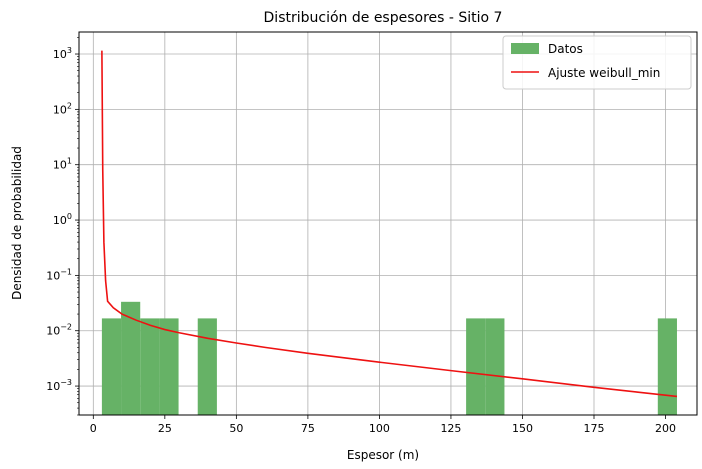 The height and width of the screenshot is (469, 702). Describe the element at coordinates (59, 385) in the screenshot. I see `y-tick-label: 10⁻³` at that location.